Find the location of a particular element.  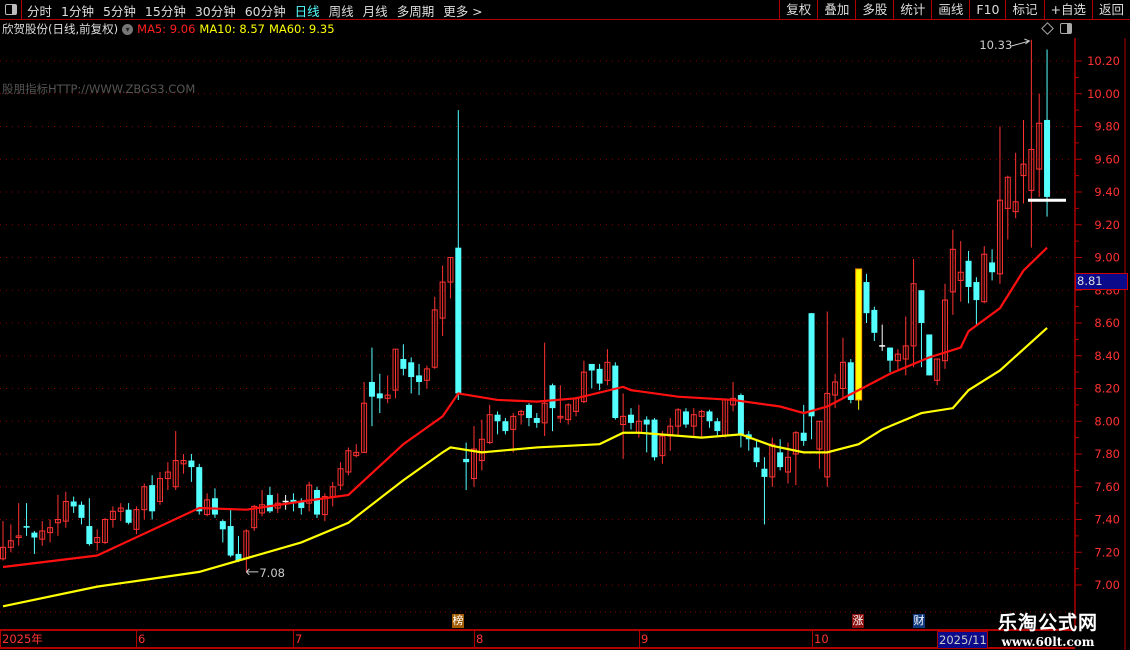

y-tick-label: 7.60 is located at coordinates (1107, 487).